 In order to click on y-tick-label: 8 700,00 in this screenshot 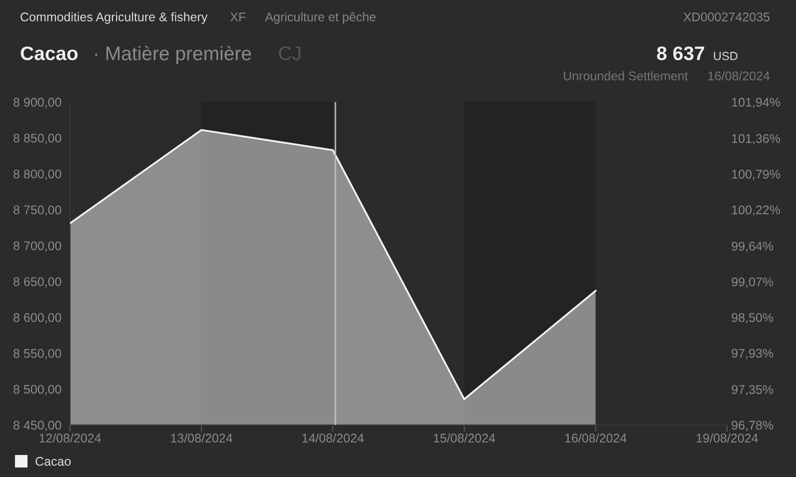, I will do `click(38, 246)`.